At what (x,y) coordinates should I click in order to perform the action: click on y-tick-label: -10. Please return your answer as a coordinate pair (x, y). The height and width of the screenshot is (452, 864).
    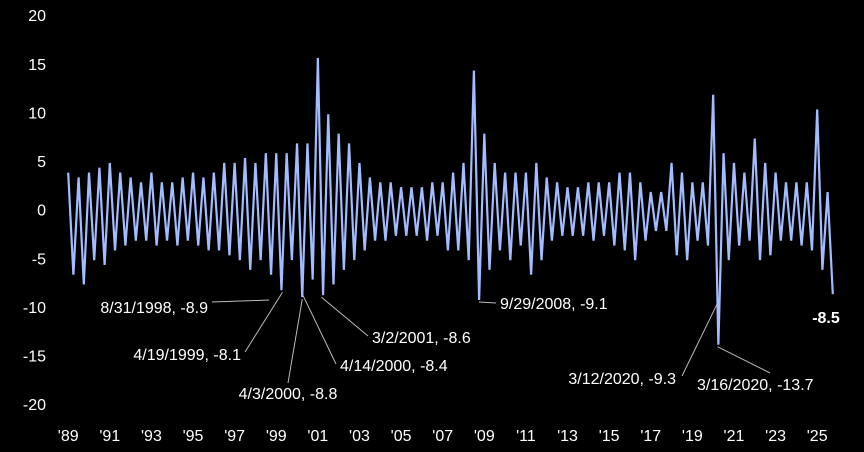
    Looking at the image, I should click on (34, 308).